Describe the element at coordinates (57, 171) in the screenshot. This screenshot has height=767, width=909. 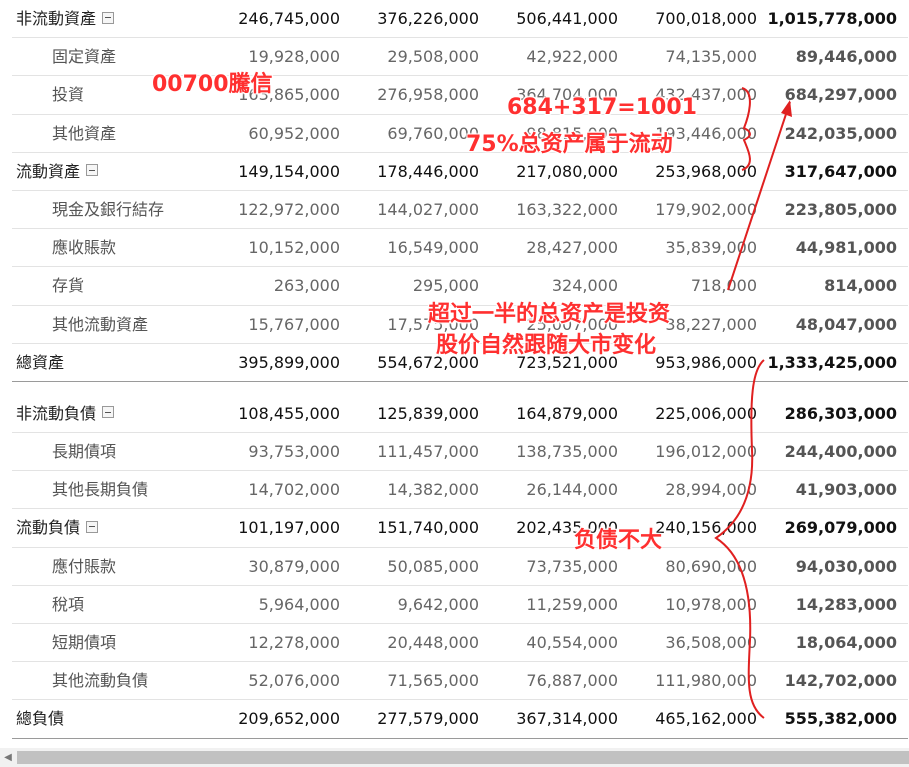
I see `row-label: 流動資產` at that location.